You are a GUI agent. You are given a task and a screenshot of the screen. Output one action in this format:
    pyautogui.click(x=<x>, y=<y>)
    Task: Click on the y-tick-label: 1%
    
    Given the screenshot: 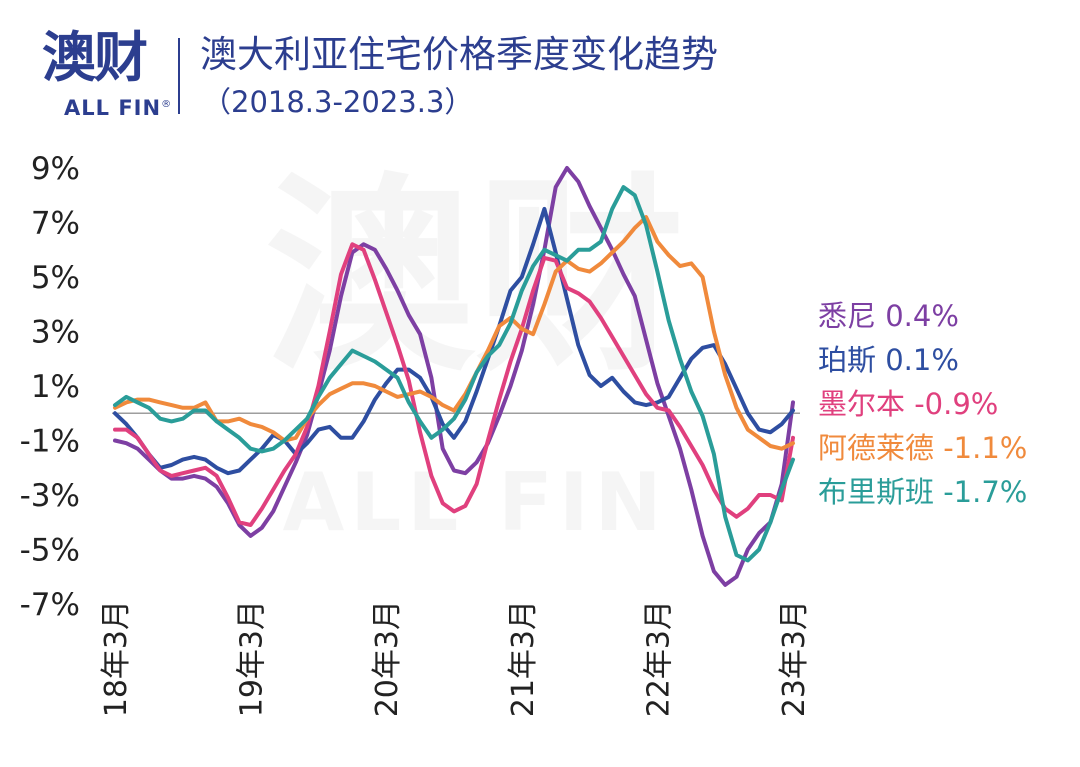 What is the action you would take?
    pyautogui.click(x=55, y=387)
    